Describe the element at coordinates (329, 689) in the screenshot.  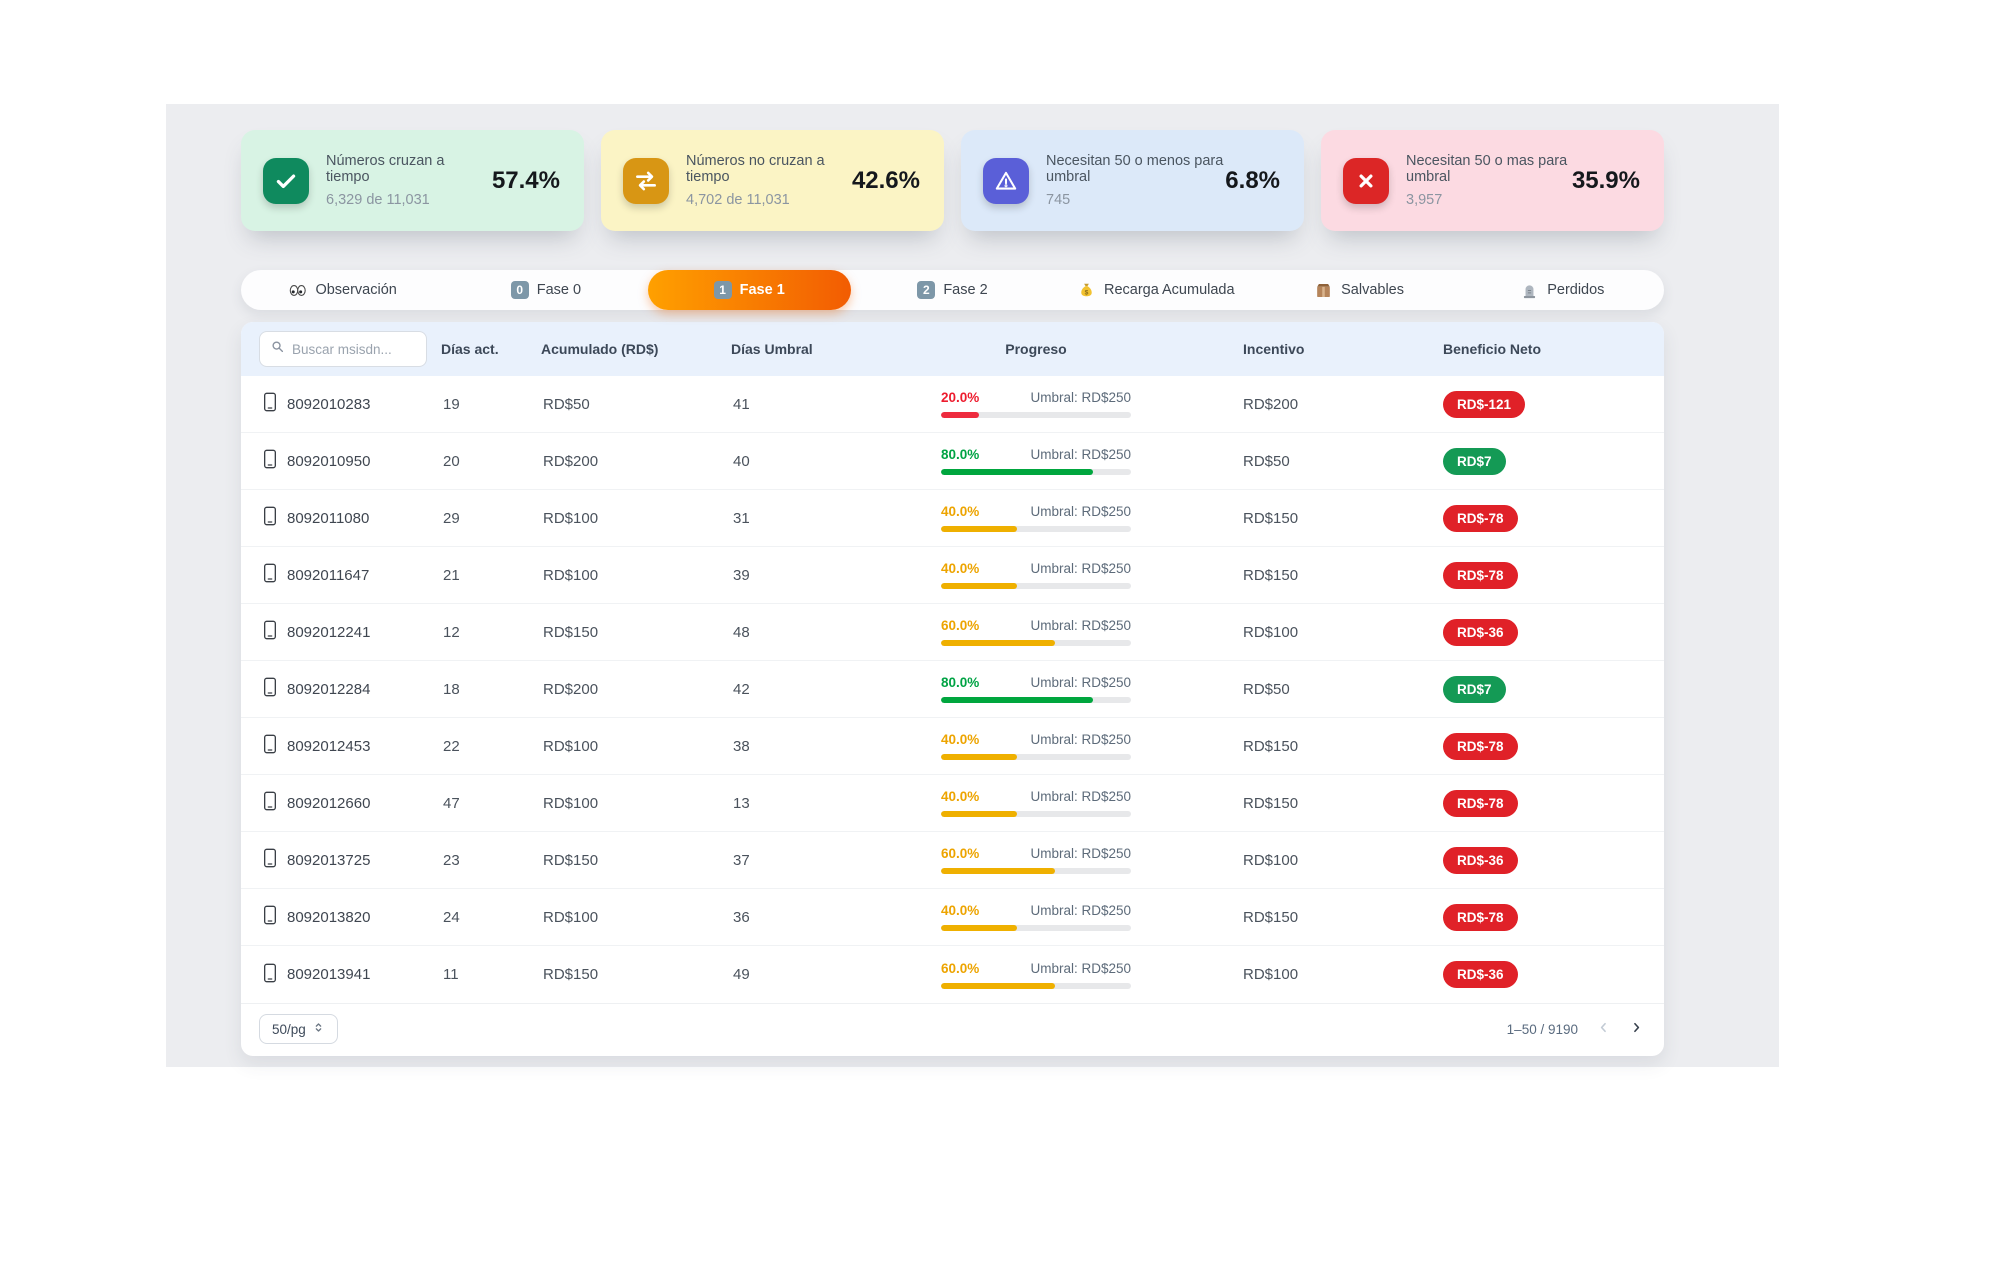
I see `msisdn-value: 8092012284` at that location.